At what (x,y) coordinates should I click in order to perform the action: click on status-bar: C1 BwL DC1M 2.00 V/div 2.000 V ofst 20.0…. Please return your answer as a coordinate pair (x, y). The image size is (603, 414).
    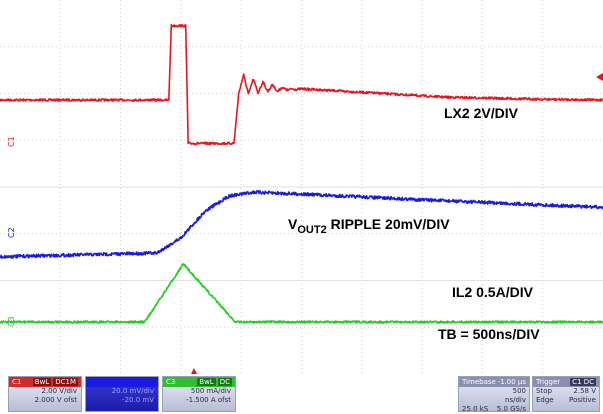
    Looking at the image, I should click on (301, 394).